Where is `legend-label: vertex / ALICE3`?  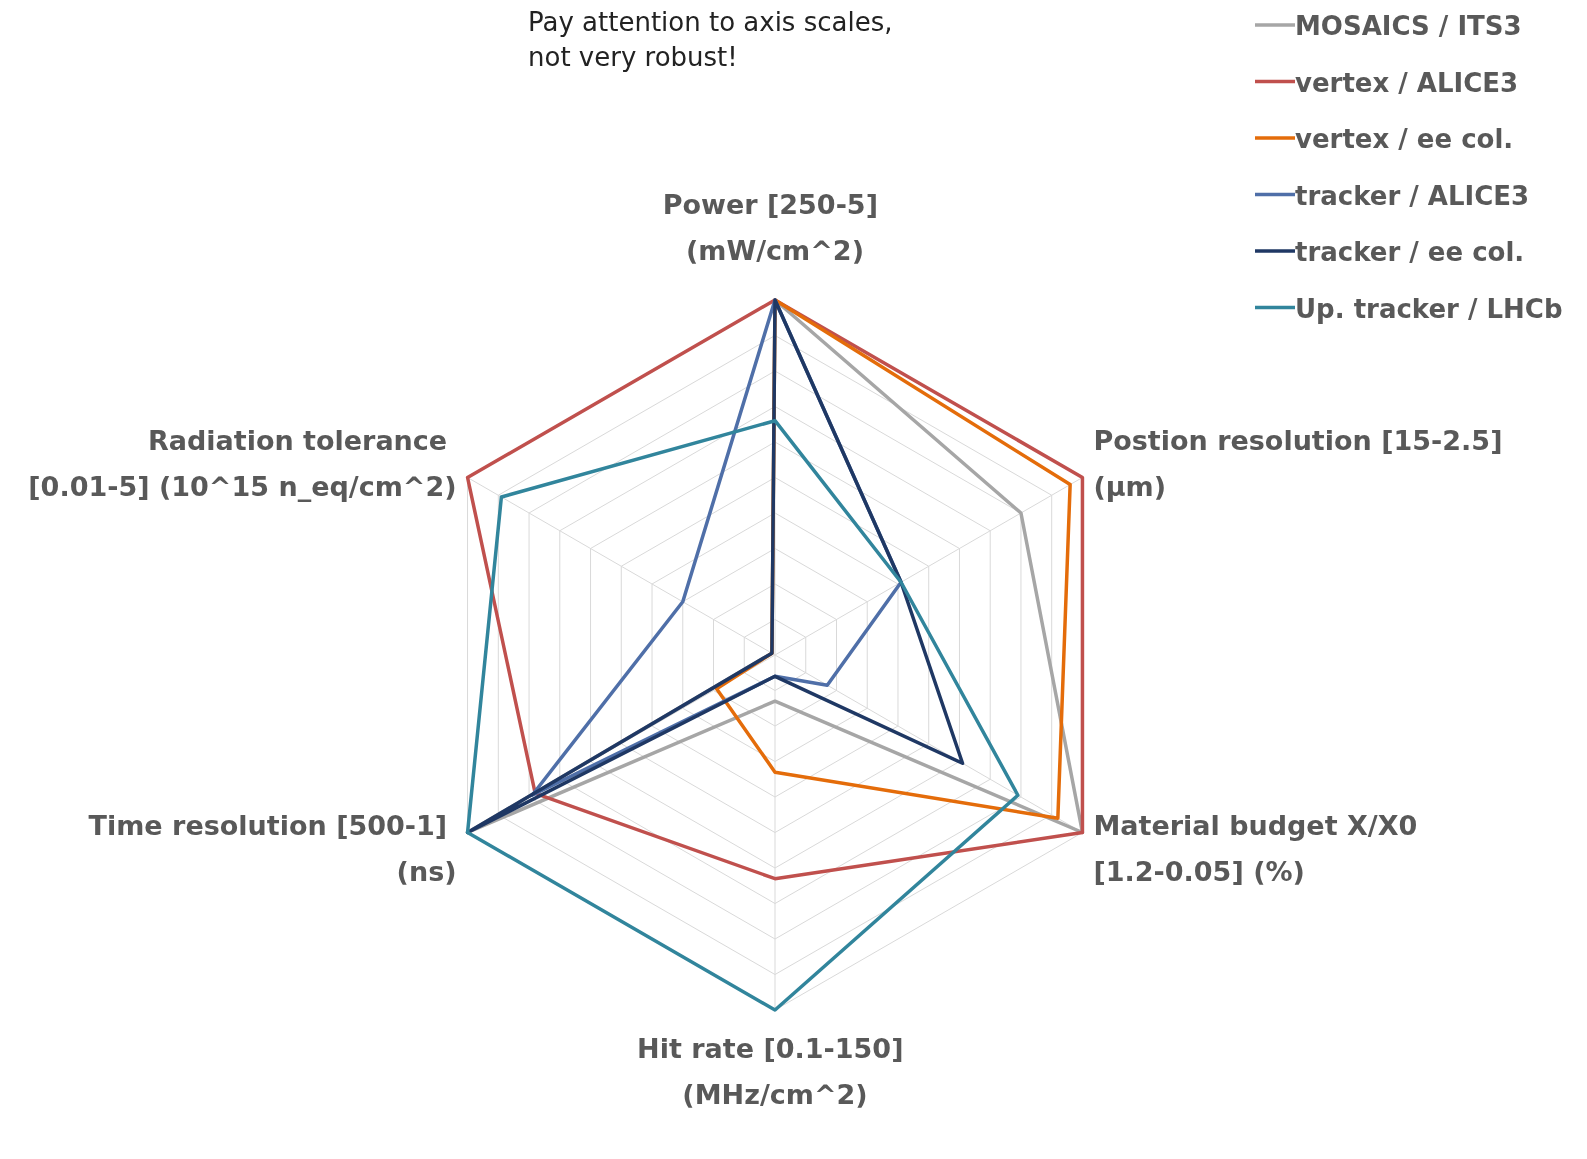
legend-label: vertex / ALICE3 is located at coordinates (1407, 82).